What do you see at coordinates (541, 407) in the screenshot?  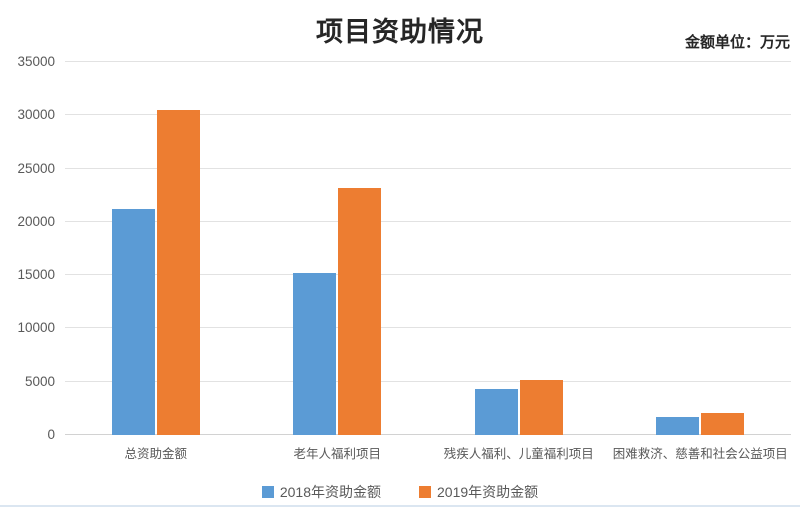 I see `bar-2019年资助金额-残疾人福利、儿童福利项目` at bounding box center [541, 407].